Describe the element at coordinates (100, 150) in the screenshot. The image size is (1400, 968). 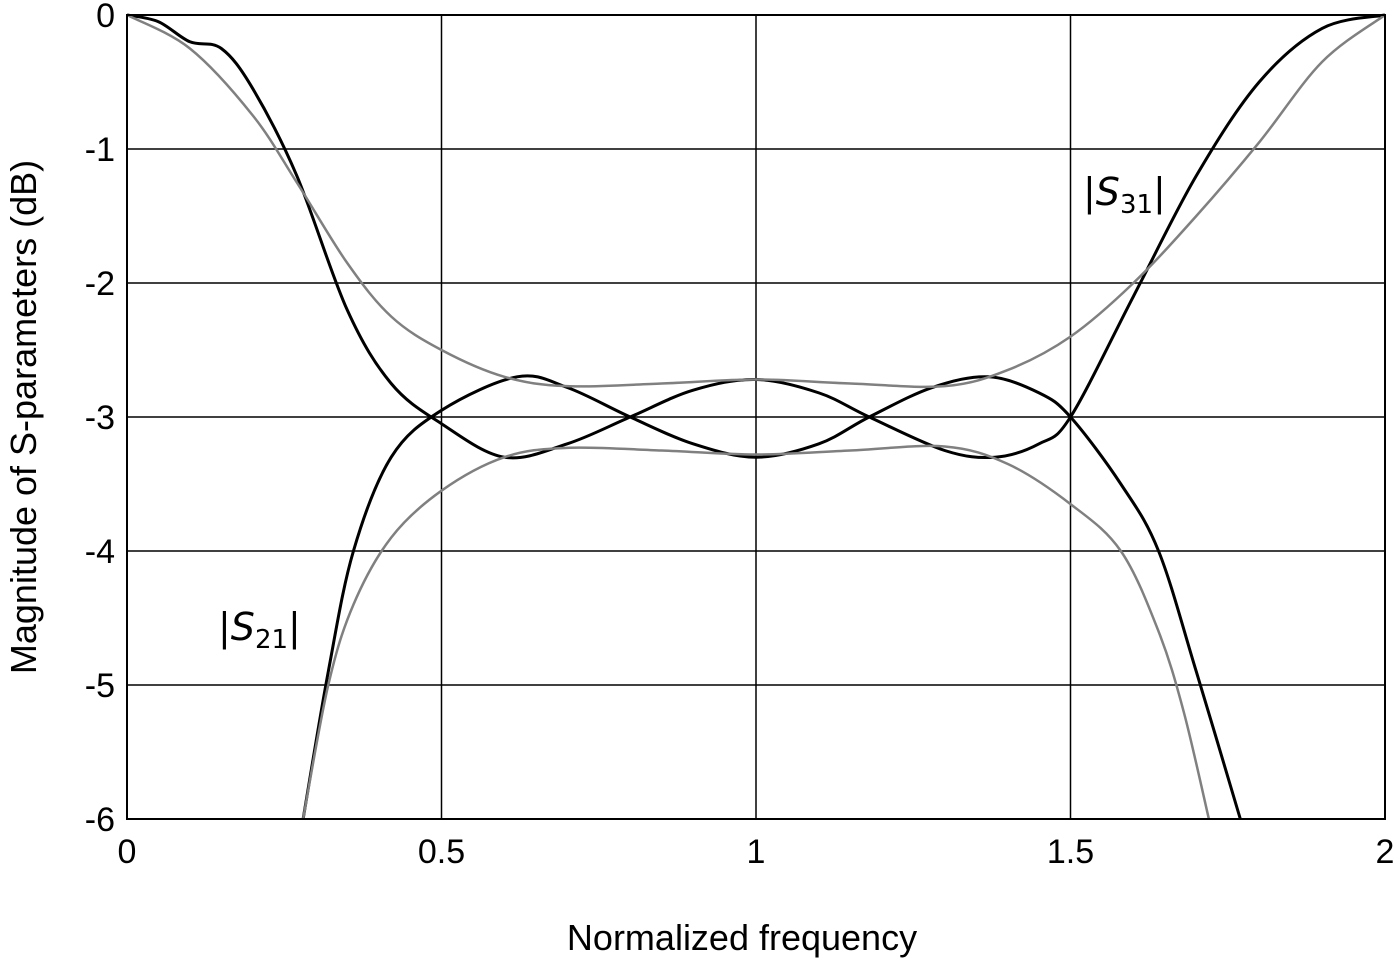
I see `y-tick-label: -1` at that location.